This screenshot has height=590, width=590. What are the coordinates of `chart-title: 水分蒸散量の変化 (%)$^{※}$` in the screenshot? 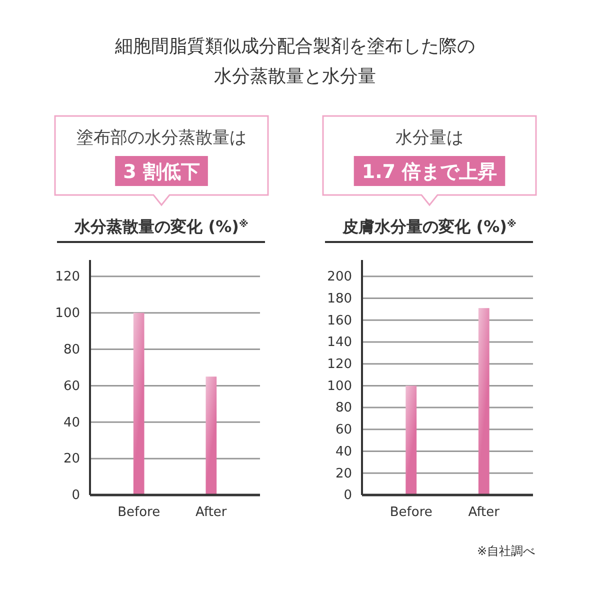 It's located at (161, 226).